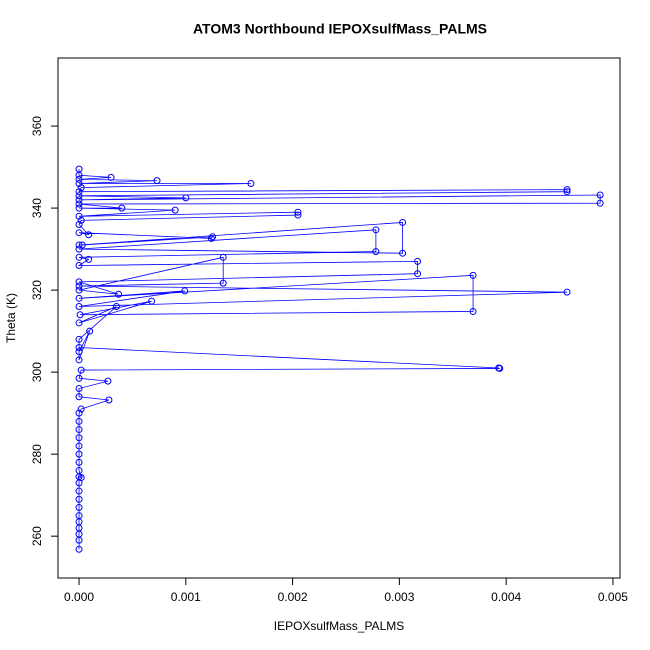 Image resolution: width=650 pixels, height=650 pixels. What do you see at coordinates (399, 597) in the screenshot?
I see `x-tick-label: 0.003` at bounding box center [399, 597].